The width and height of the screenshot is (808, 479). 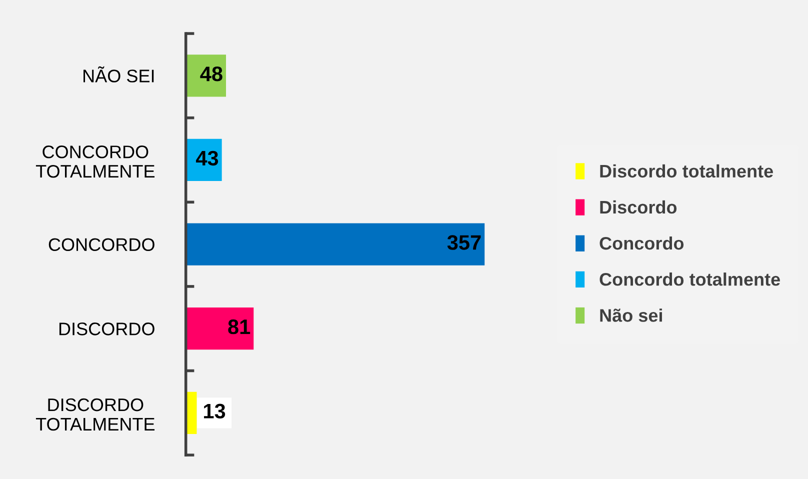 I want to click on y-tick-label: DISCORDO TOTALMENTE, so click(x=95, y=414).